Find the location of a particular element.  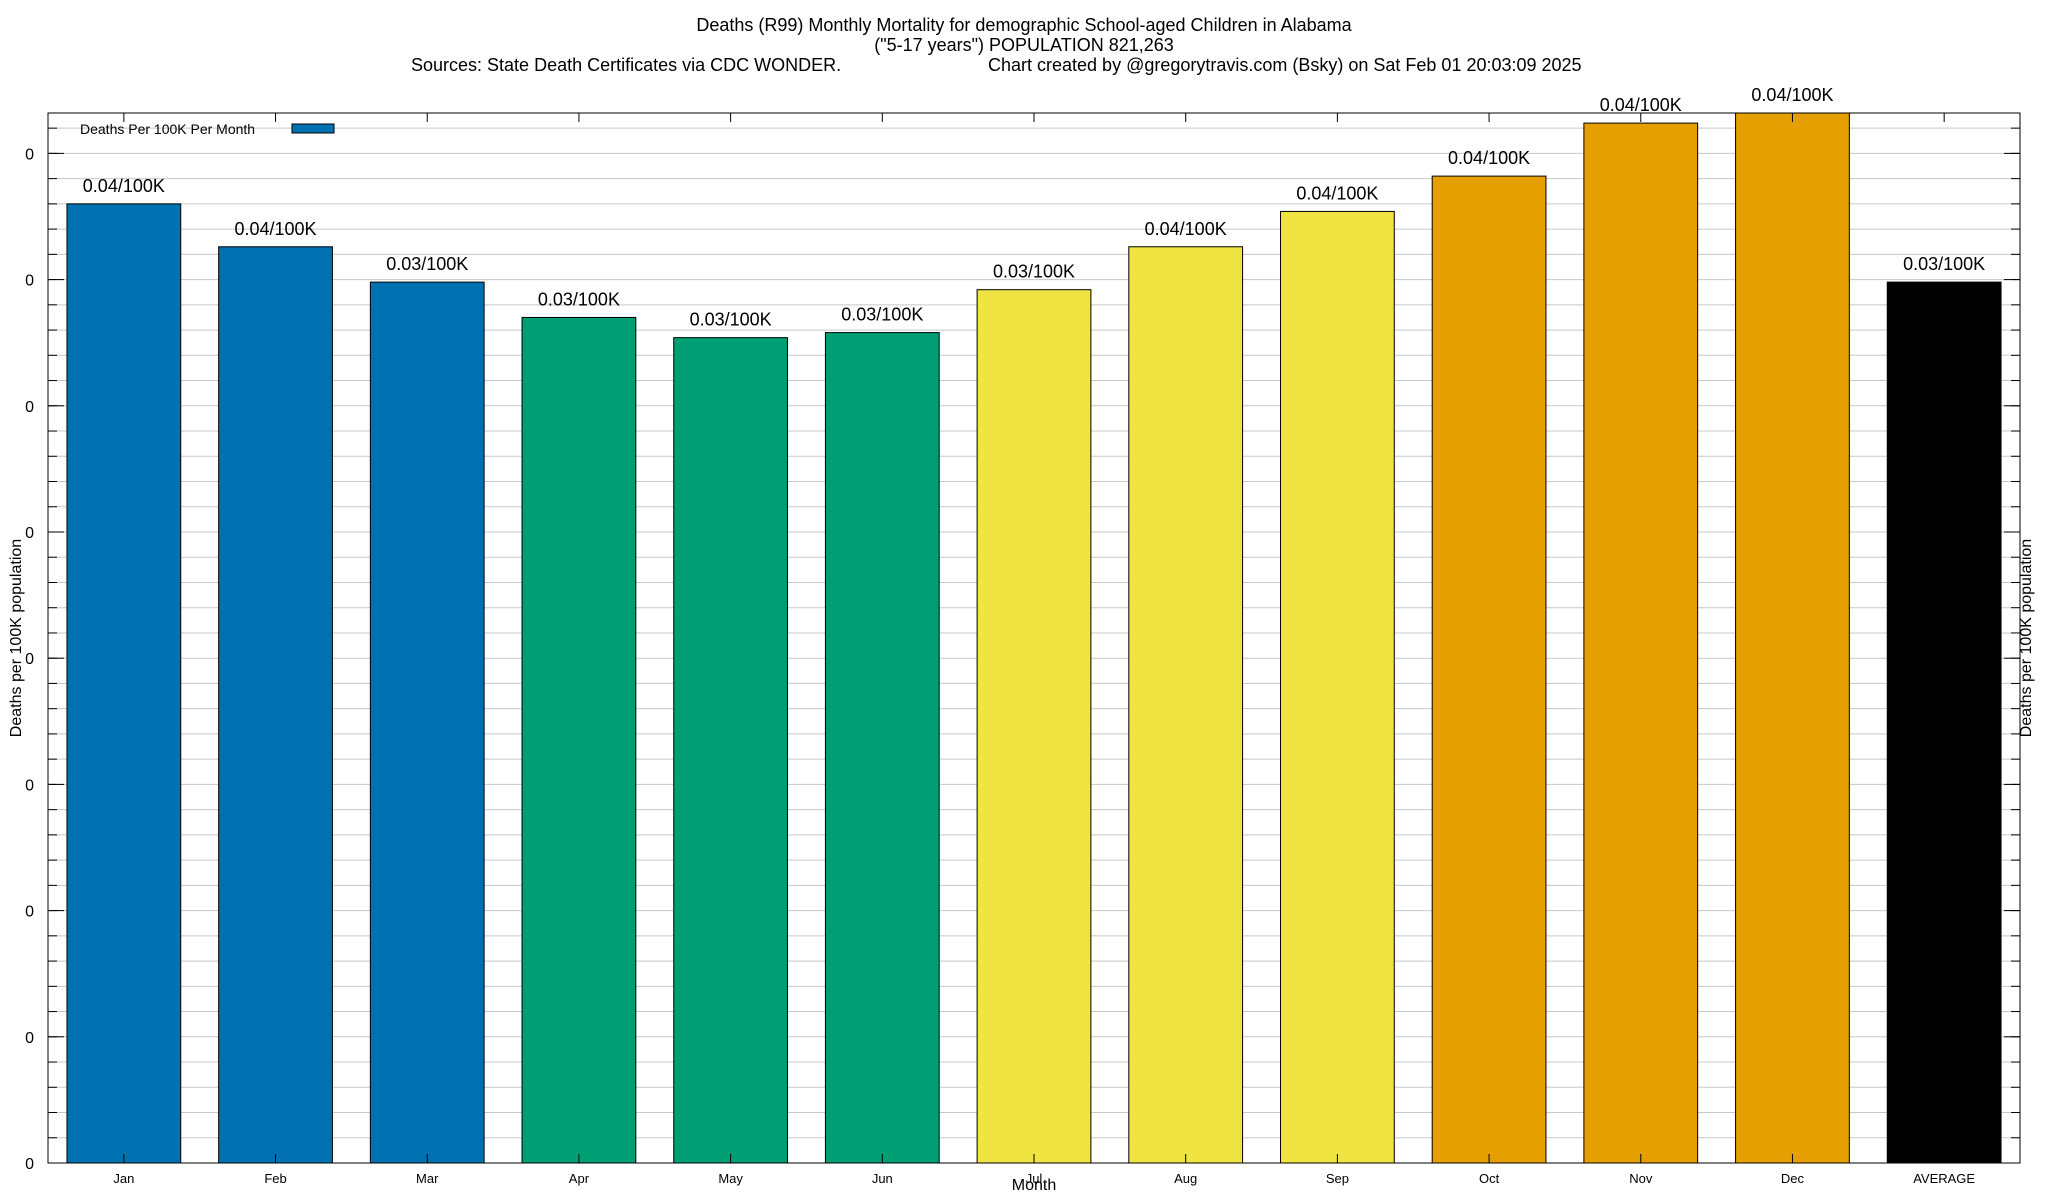

x-tick-label: Mar is located at coordinates (427, 1178).